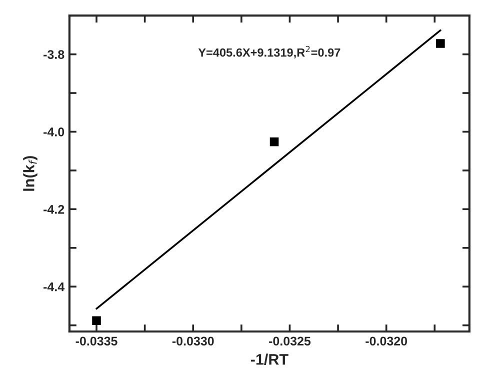 The image size is (479, 390). I want to click on y-tick-label: -4.2, so click(54, 209).